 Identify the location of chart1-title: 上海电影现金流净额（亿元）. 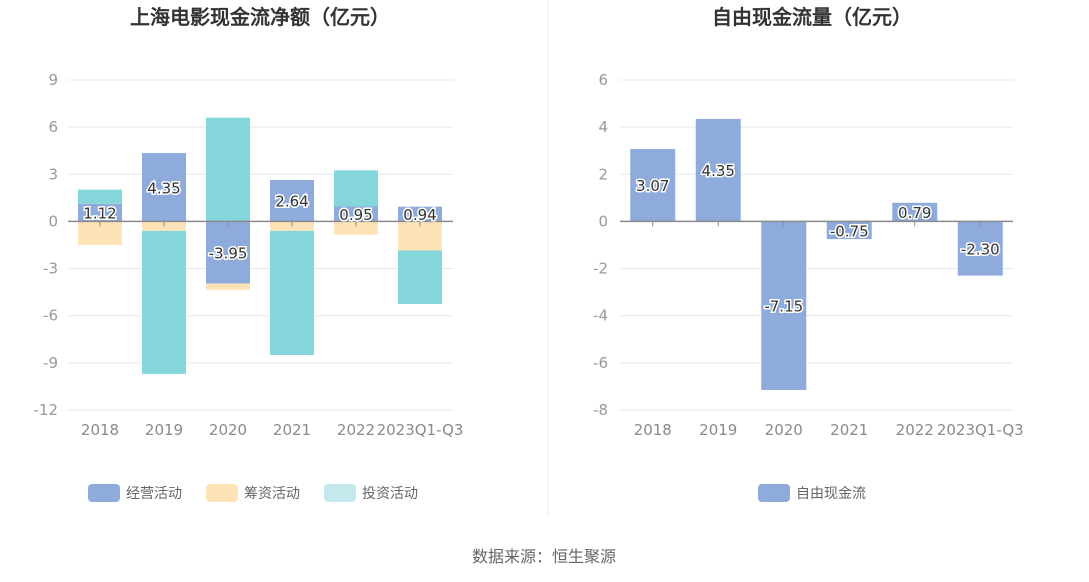
(260, 17).